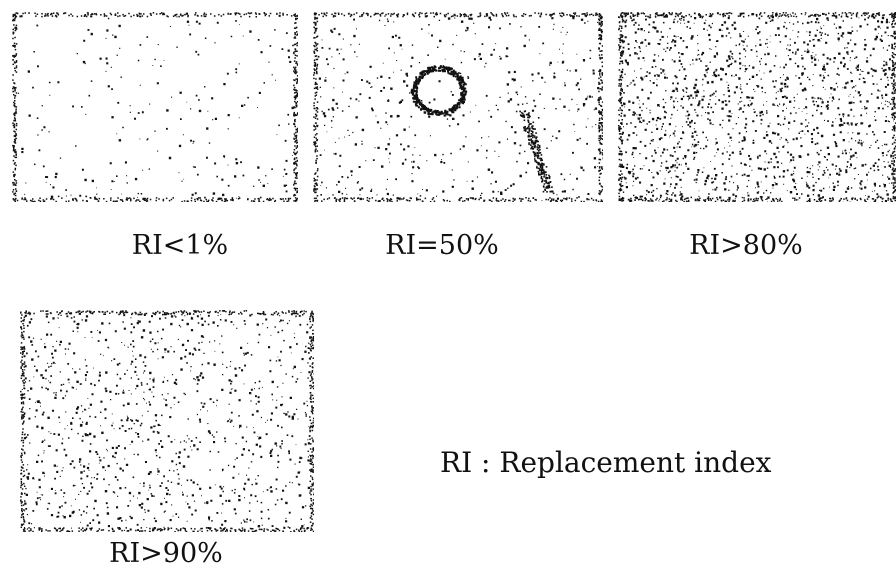 The image size is (896, 572). What do you see at coordinates (166, 553) in the screenshot?
I see `caption: RI>90%` at bounding box center [166, 553].